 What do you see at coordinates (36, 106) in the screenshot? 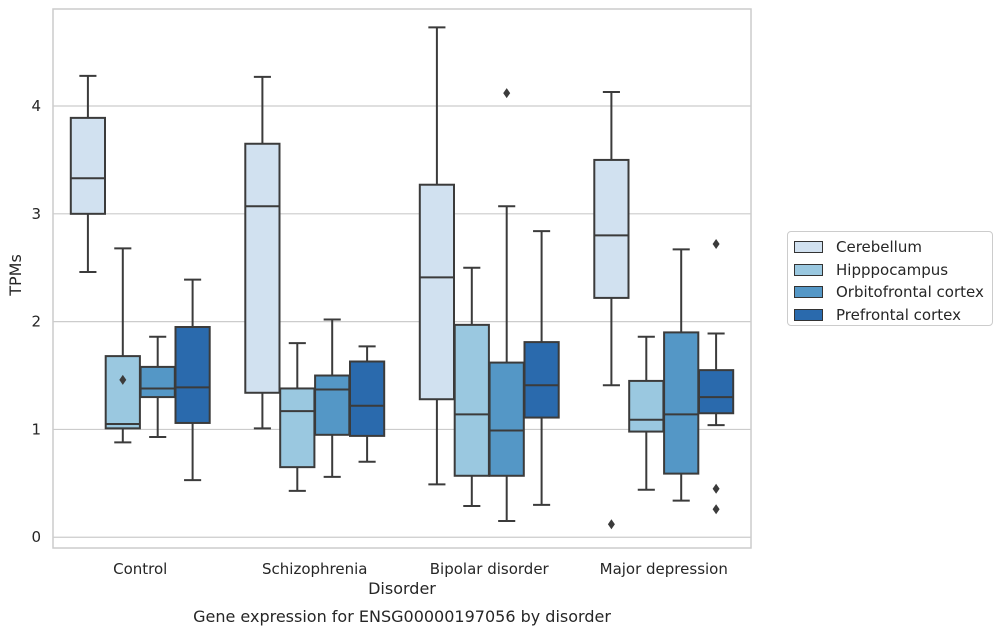
I see `y-tick-label: 4` at bounding box center [36, 106].